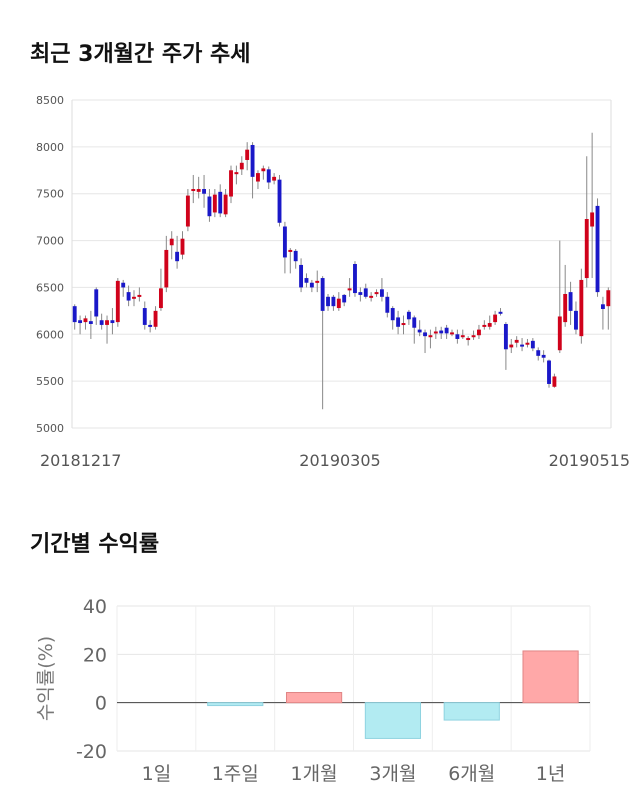  What do you see at coordinates (50, 147) in the screenshot?
I see `price-tick-label: 8000` at bounding box center [50, 147].